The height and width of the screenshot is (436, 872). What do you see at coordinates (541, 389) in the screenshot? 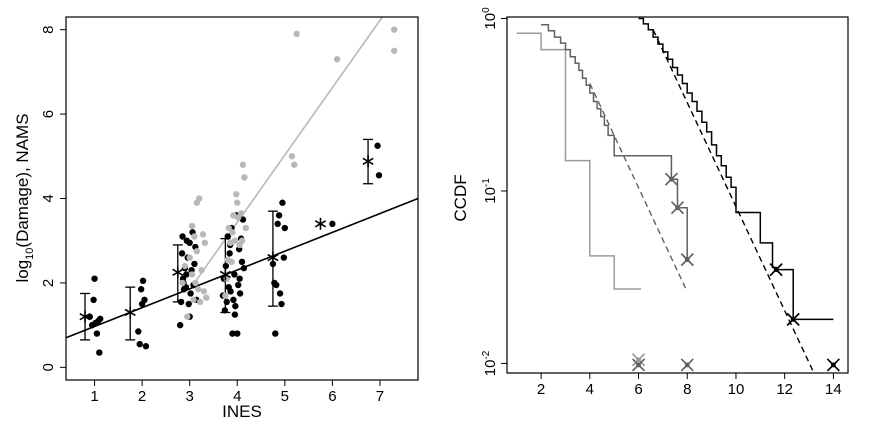
I see `x-tick-label: 2` at bounding box center [541, 389].